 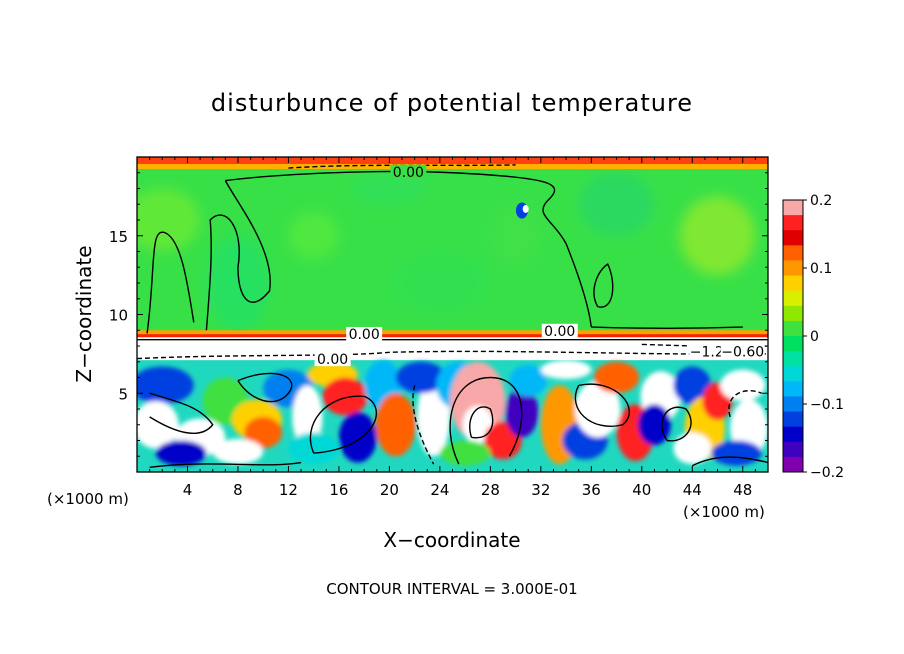 What do you see at coordinates (452, 103) in the screenshot?
I see `chart-title: disturbunce of potential temperature` at bounding box center [452, 103].